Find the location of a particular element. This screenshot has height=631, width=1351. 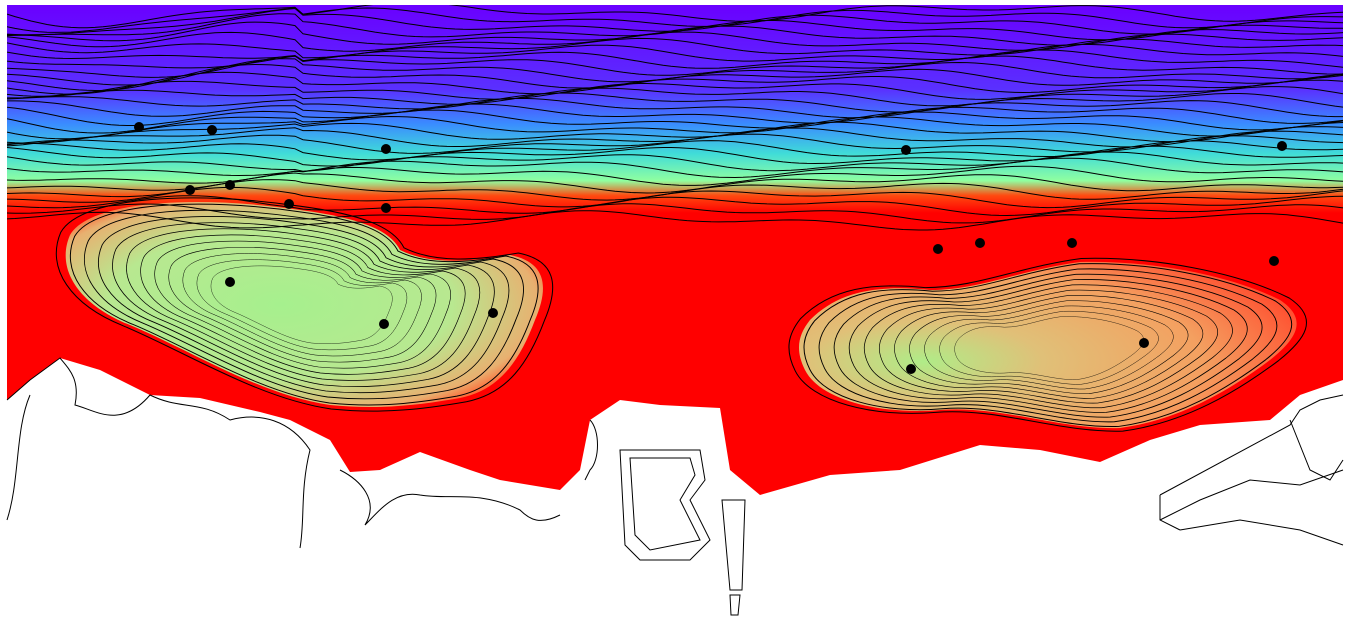

west-shoal is located at coordinates (304, 305).